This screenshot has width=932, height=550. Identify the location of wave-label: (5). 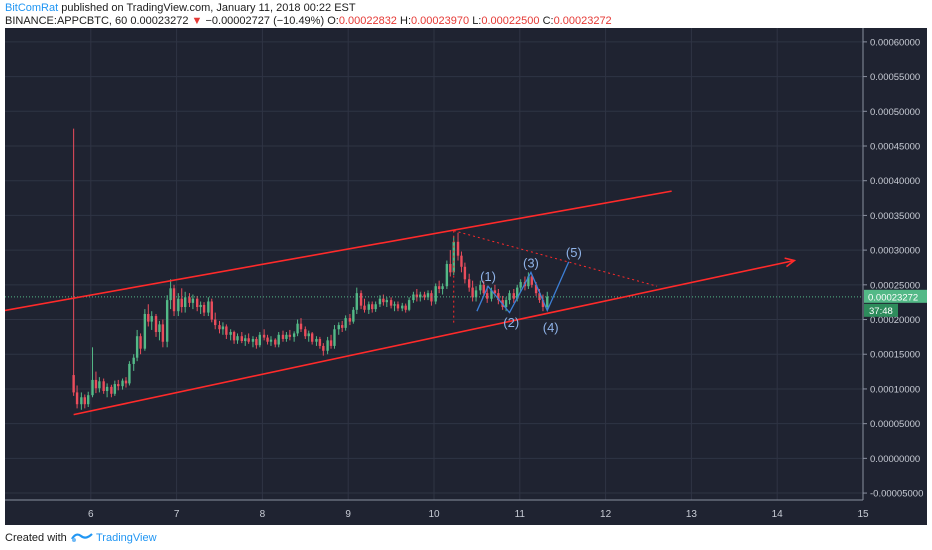
(574, 252).